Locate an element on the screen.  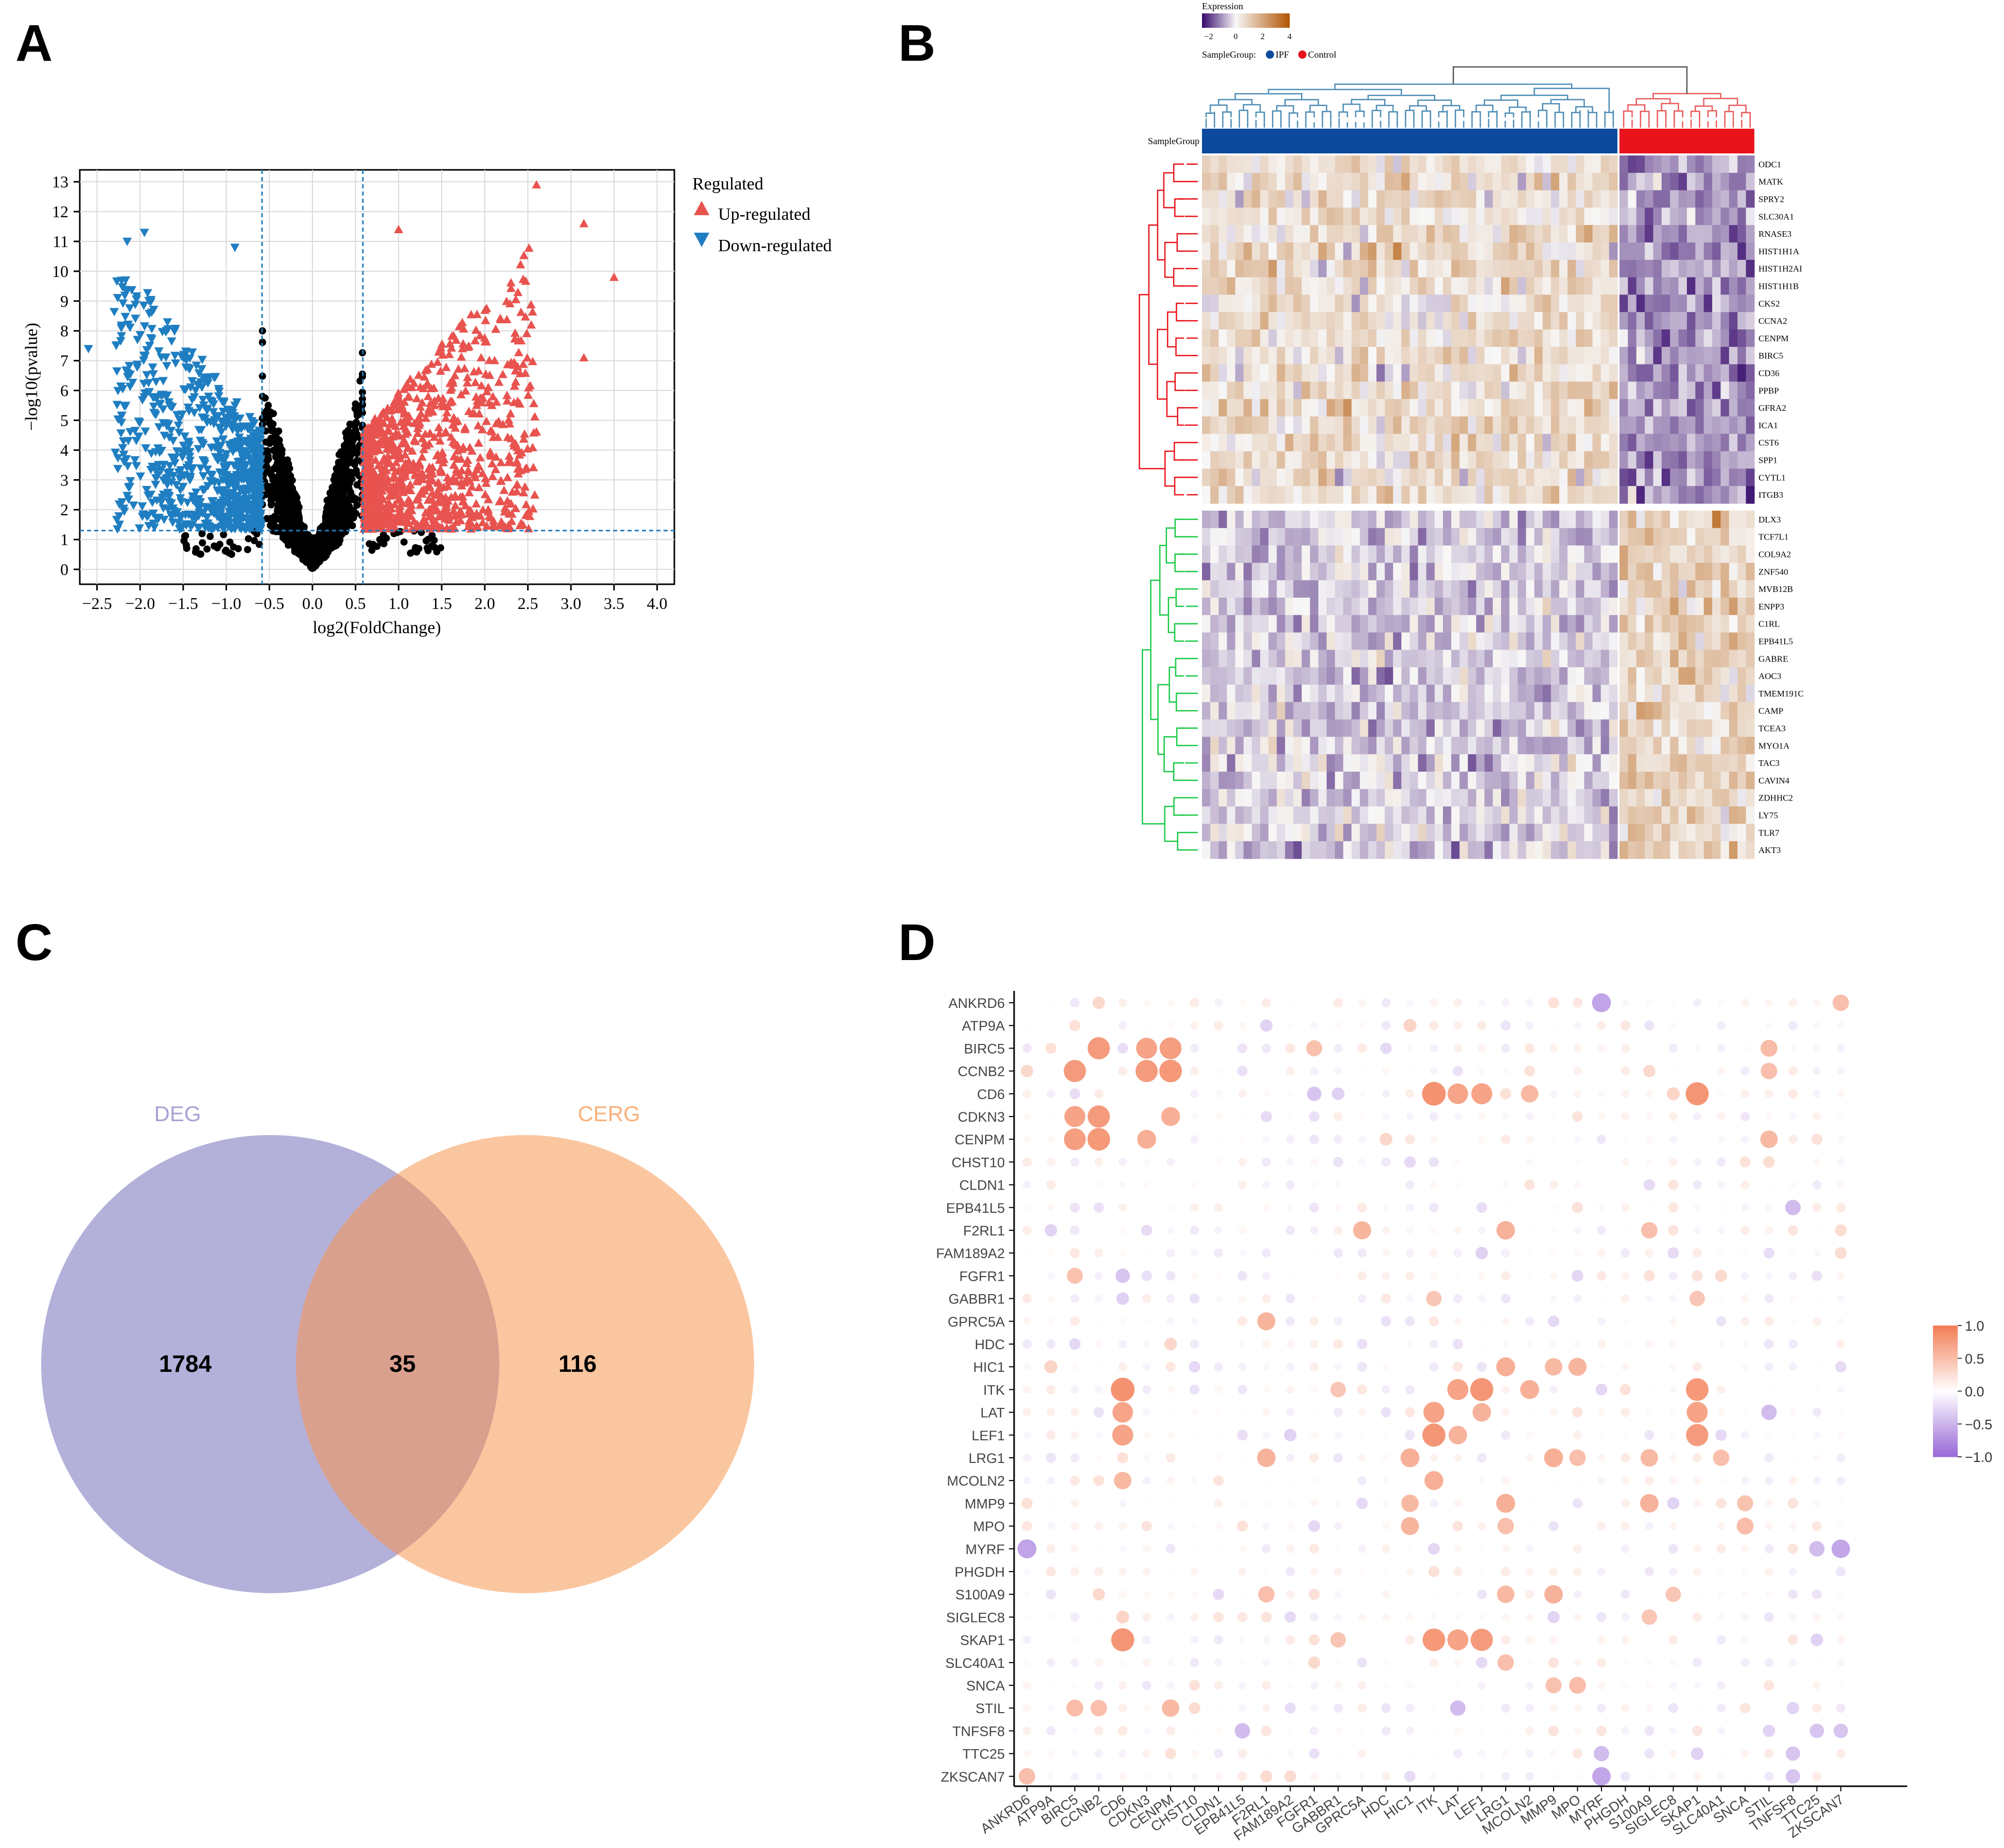
volcano-x-tick-label: −2.5 is located at coordinates (97, 603).